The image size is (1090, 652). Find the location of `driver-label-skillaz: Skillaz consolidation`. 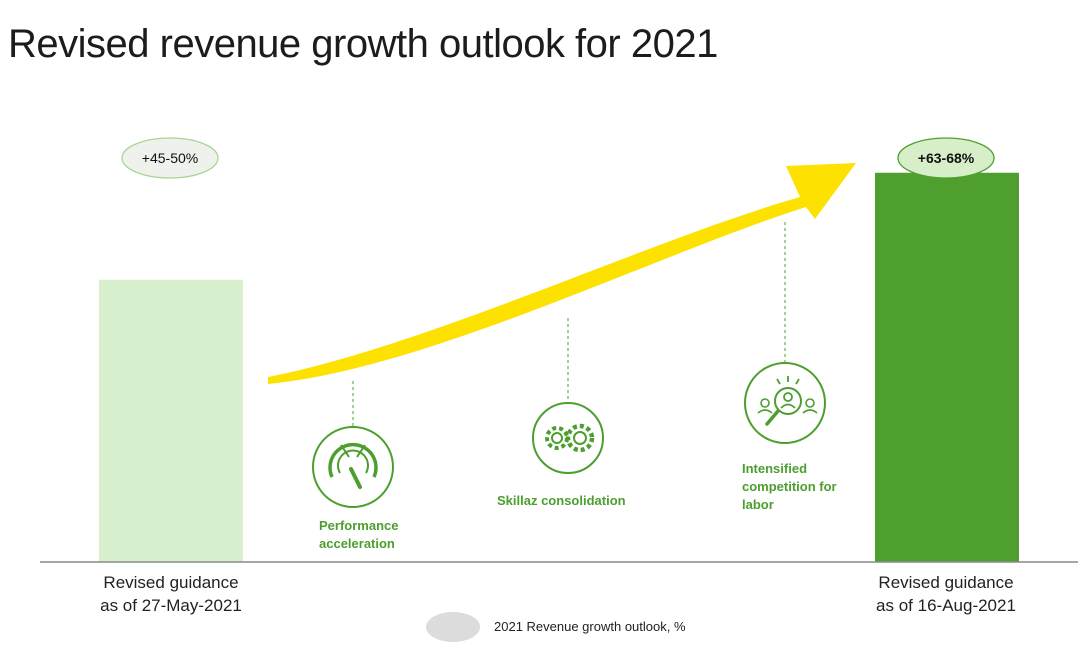

driver-label-skillaz: Skillaz consolidation is located at coordinates (561, 500).